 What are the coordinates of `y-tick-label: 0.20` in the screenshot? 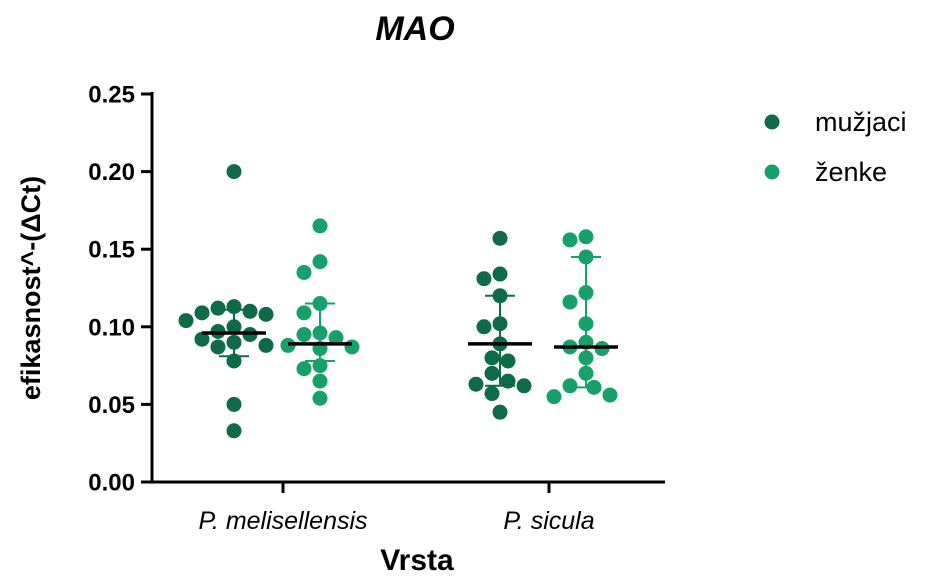 It's located at (111, 172).